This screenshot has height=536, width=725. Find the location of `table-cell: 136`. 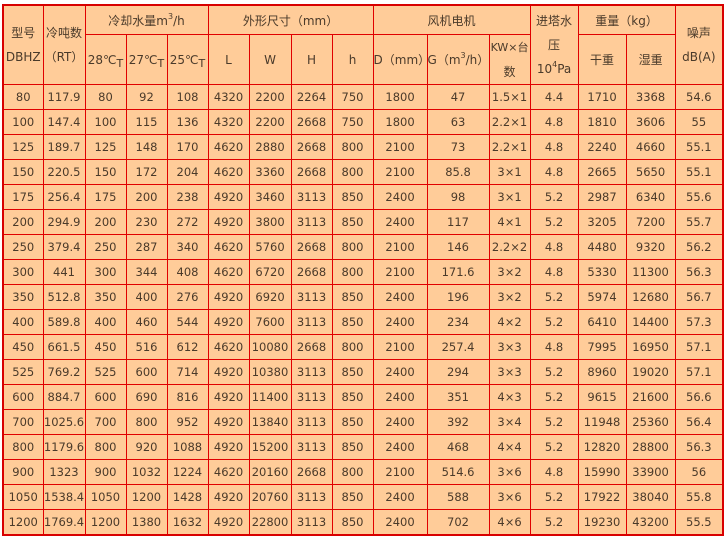

table-cell: 136 is located at coordinates (187, 122).